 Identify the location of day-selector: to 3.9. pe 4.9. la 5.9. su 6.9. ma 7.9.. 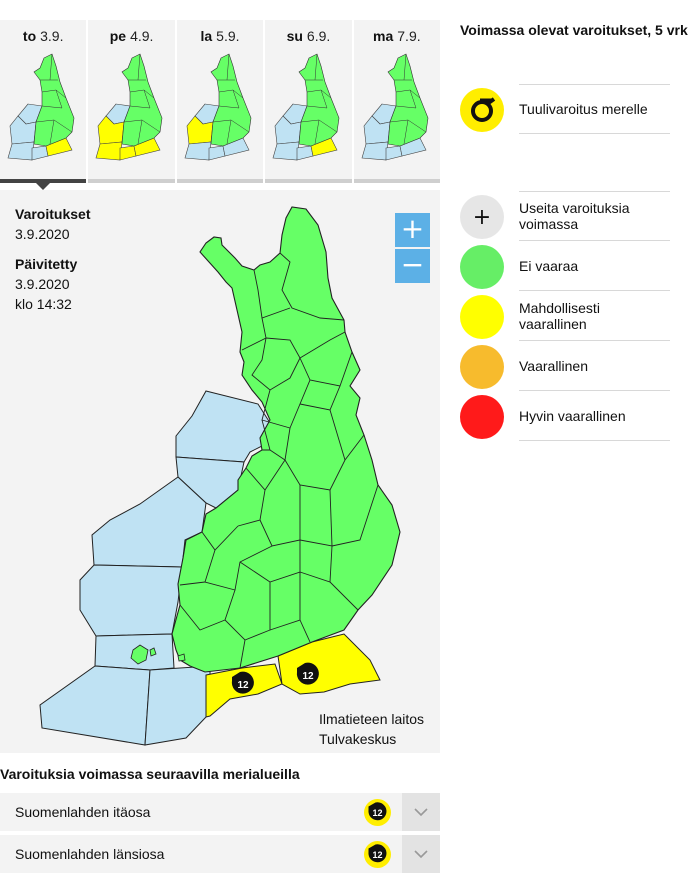
(220, 101).